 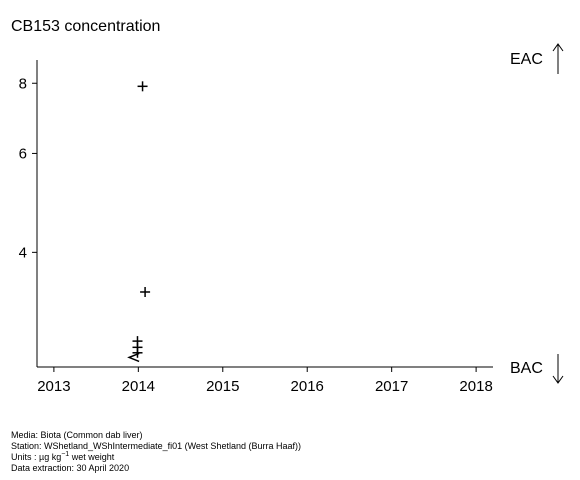 What do you see at coordinates (138, 386) in the screenshot?
I see `x-tick-label-2014: 2014` at bounding box center [138, 386].